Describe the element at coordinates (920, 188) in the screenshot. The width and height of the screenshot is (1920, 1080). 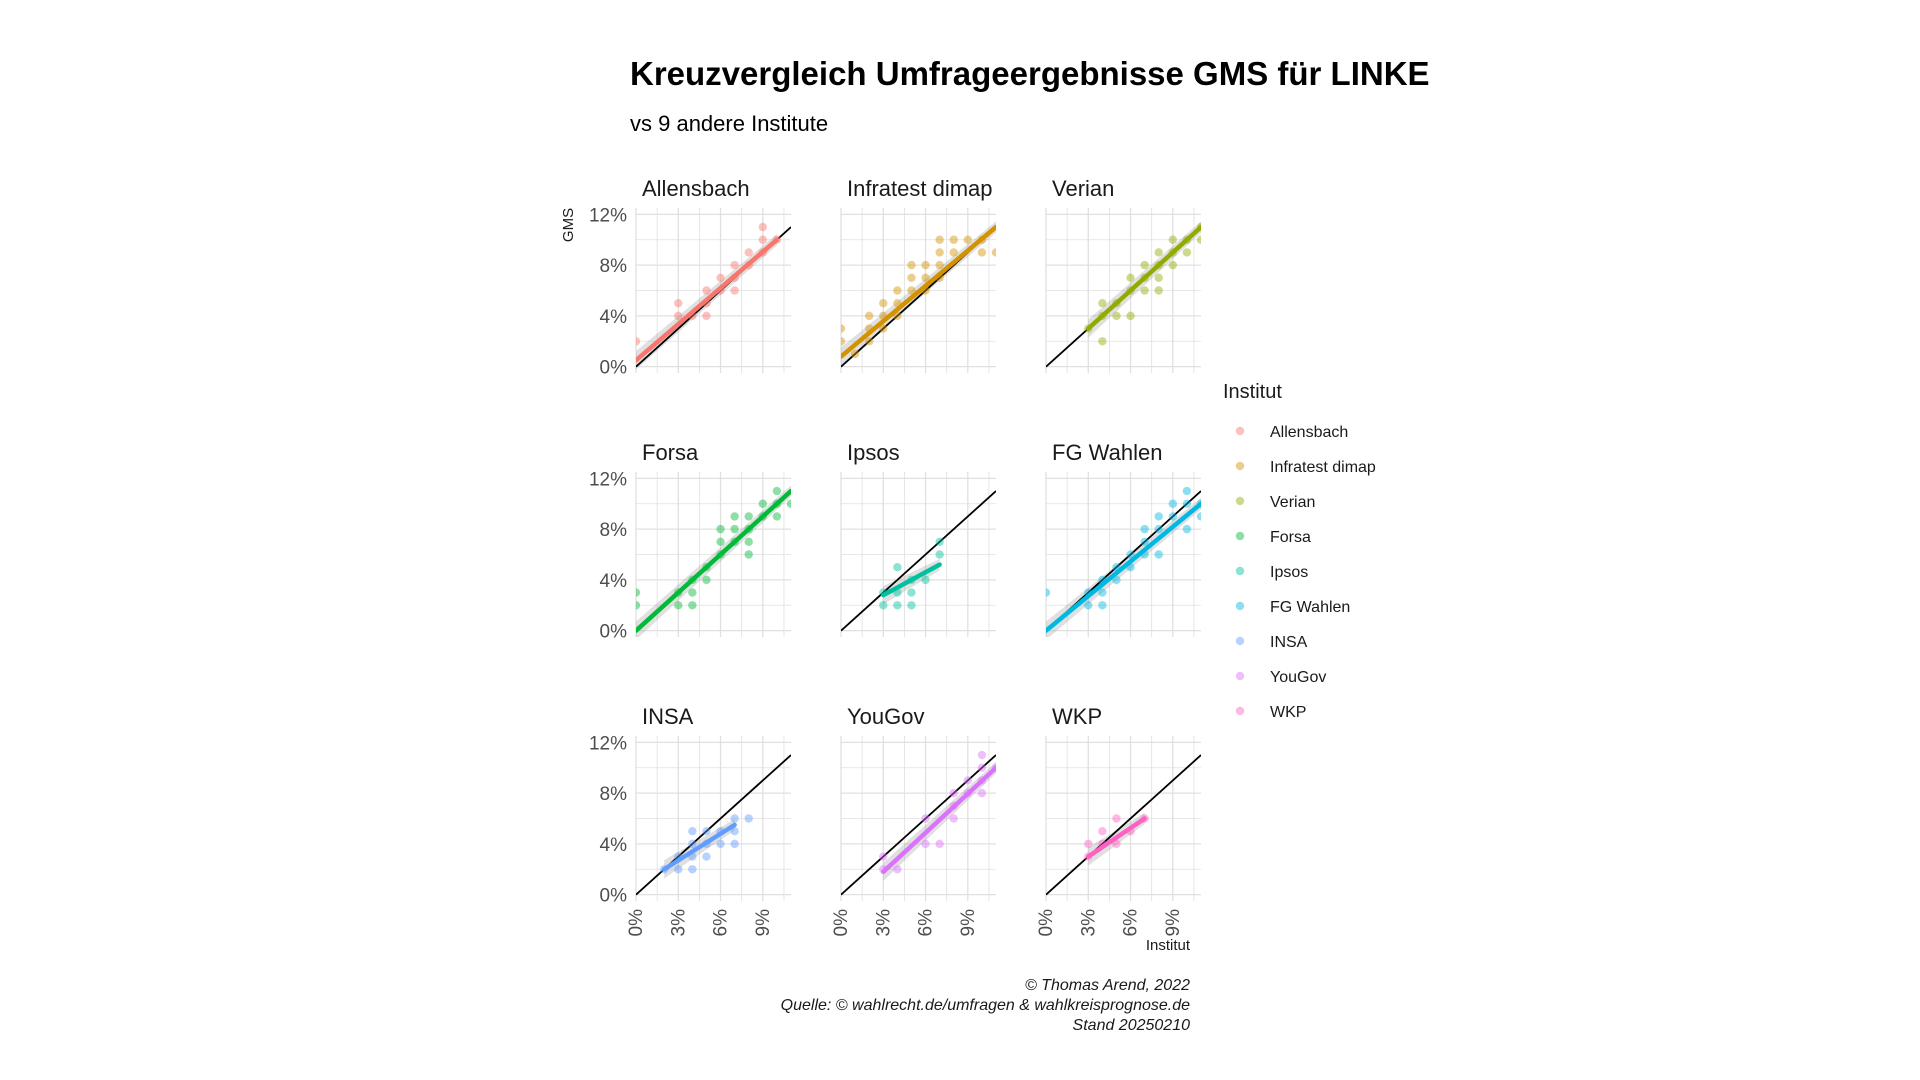
I see `panel-title: Infratest dimap` at that location.